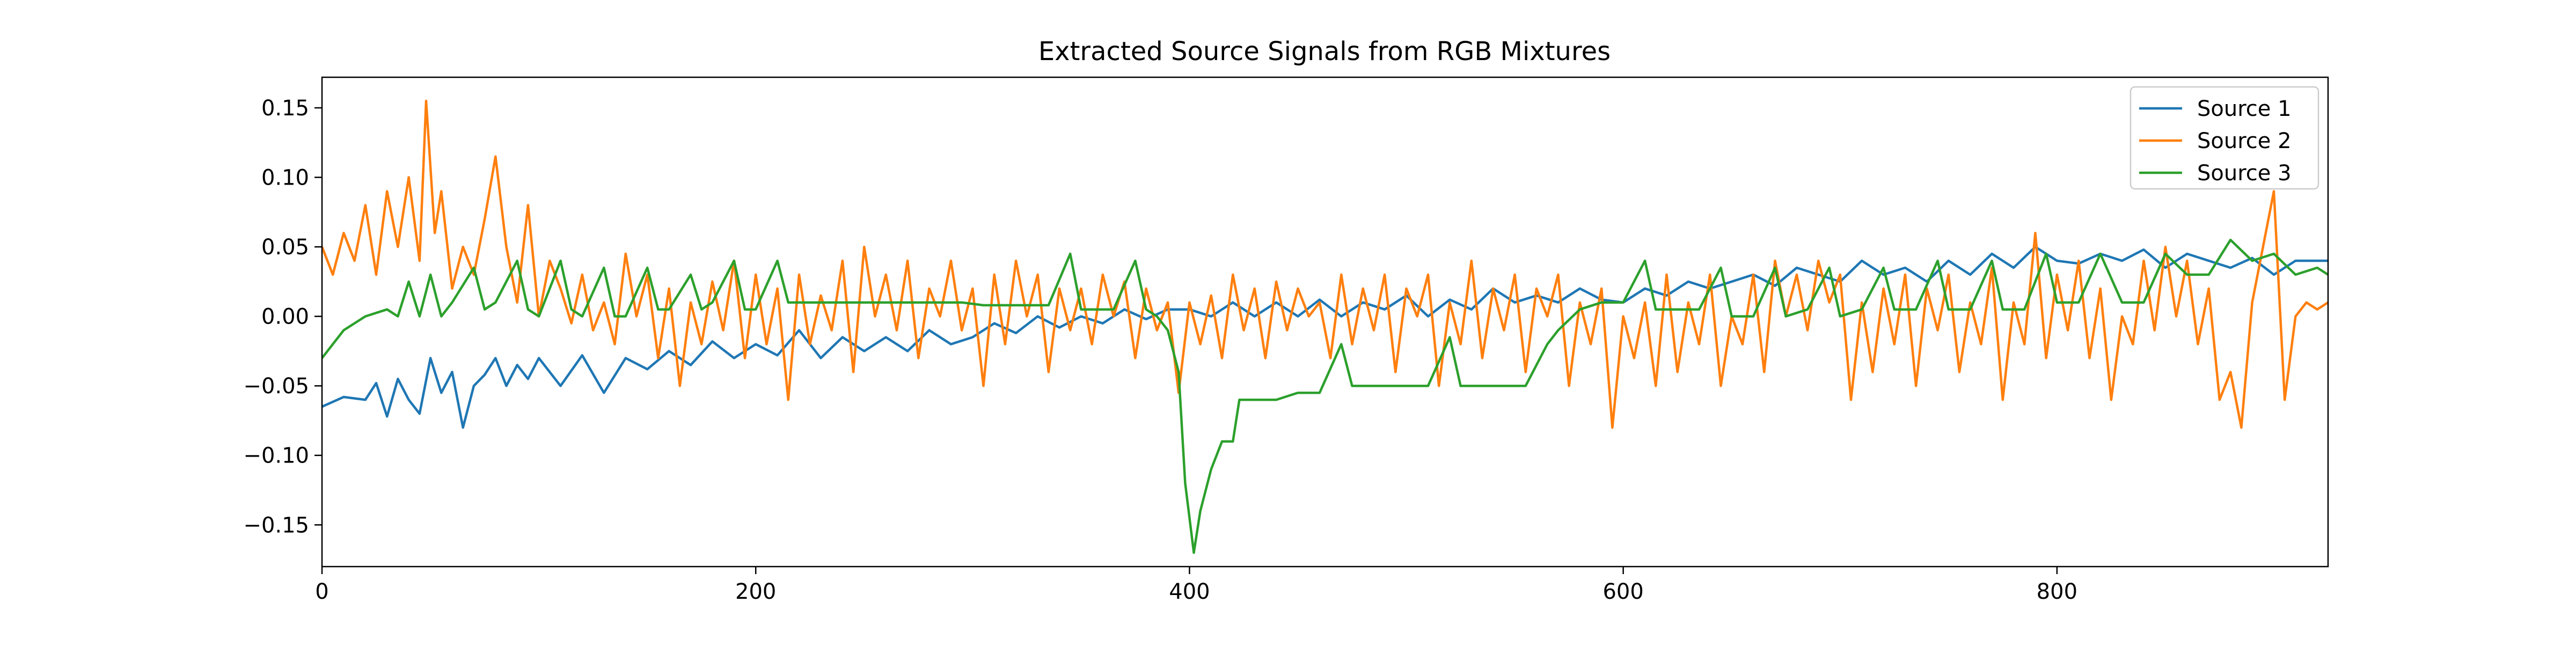 This screenshot has height=646, width=2576. What do you see at coordinates (1189, 591) in the screenshot?
I see `x-tick-label: 400` at bounding box center [1189, 591].